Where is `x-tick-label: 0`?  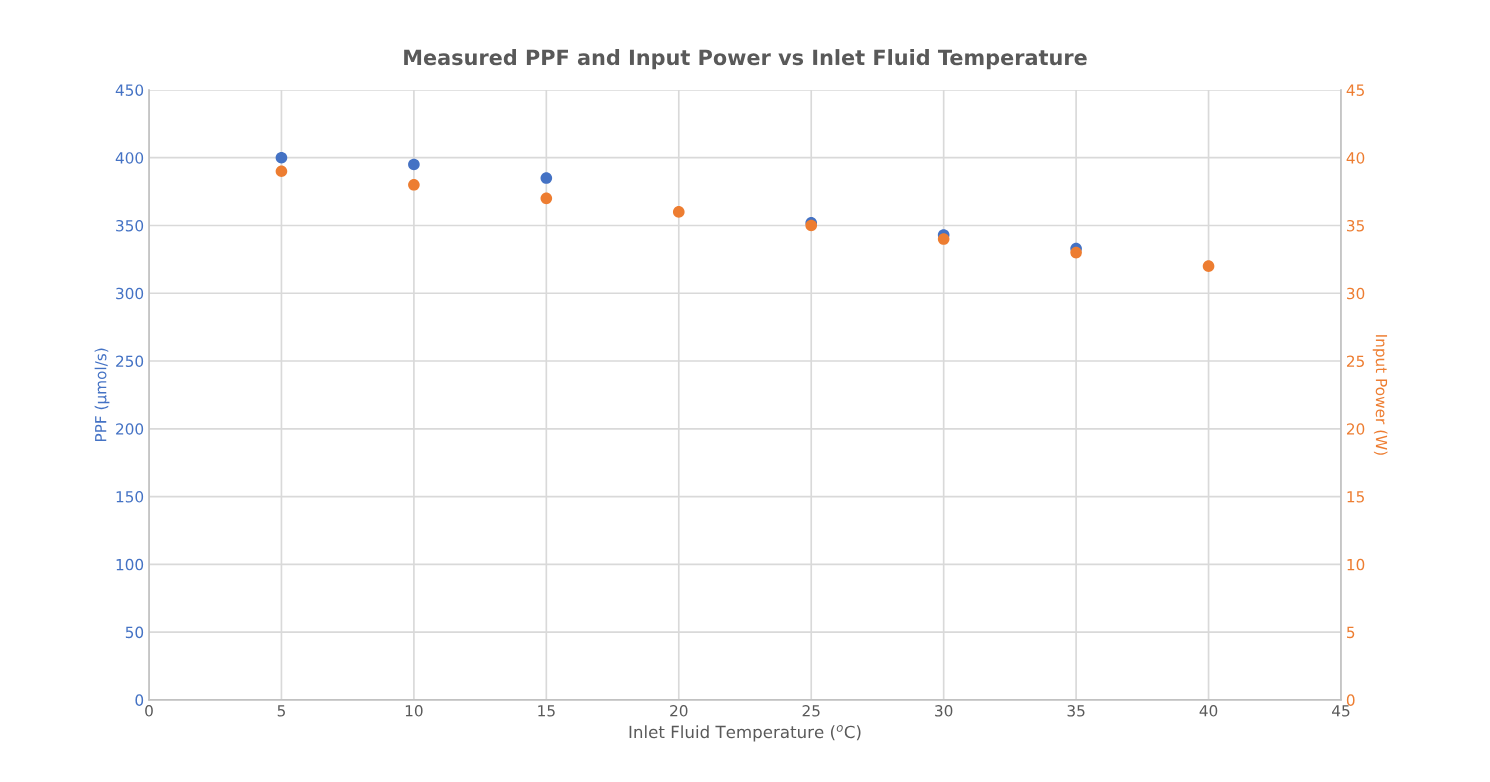
x-tick-label: 0 is located at coordinates (149, 711).